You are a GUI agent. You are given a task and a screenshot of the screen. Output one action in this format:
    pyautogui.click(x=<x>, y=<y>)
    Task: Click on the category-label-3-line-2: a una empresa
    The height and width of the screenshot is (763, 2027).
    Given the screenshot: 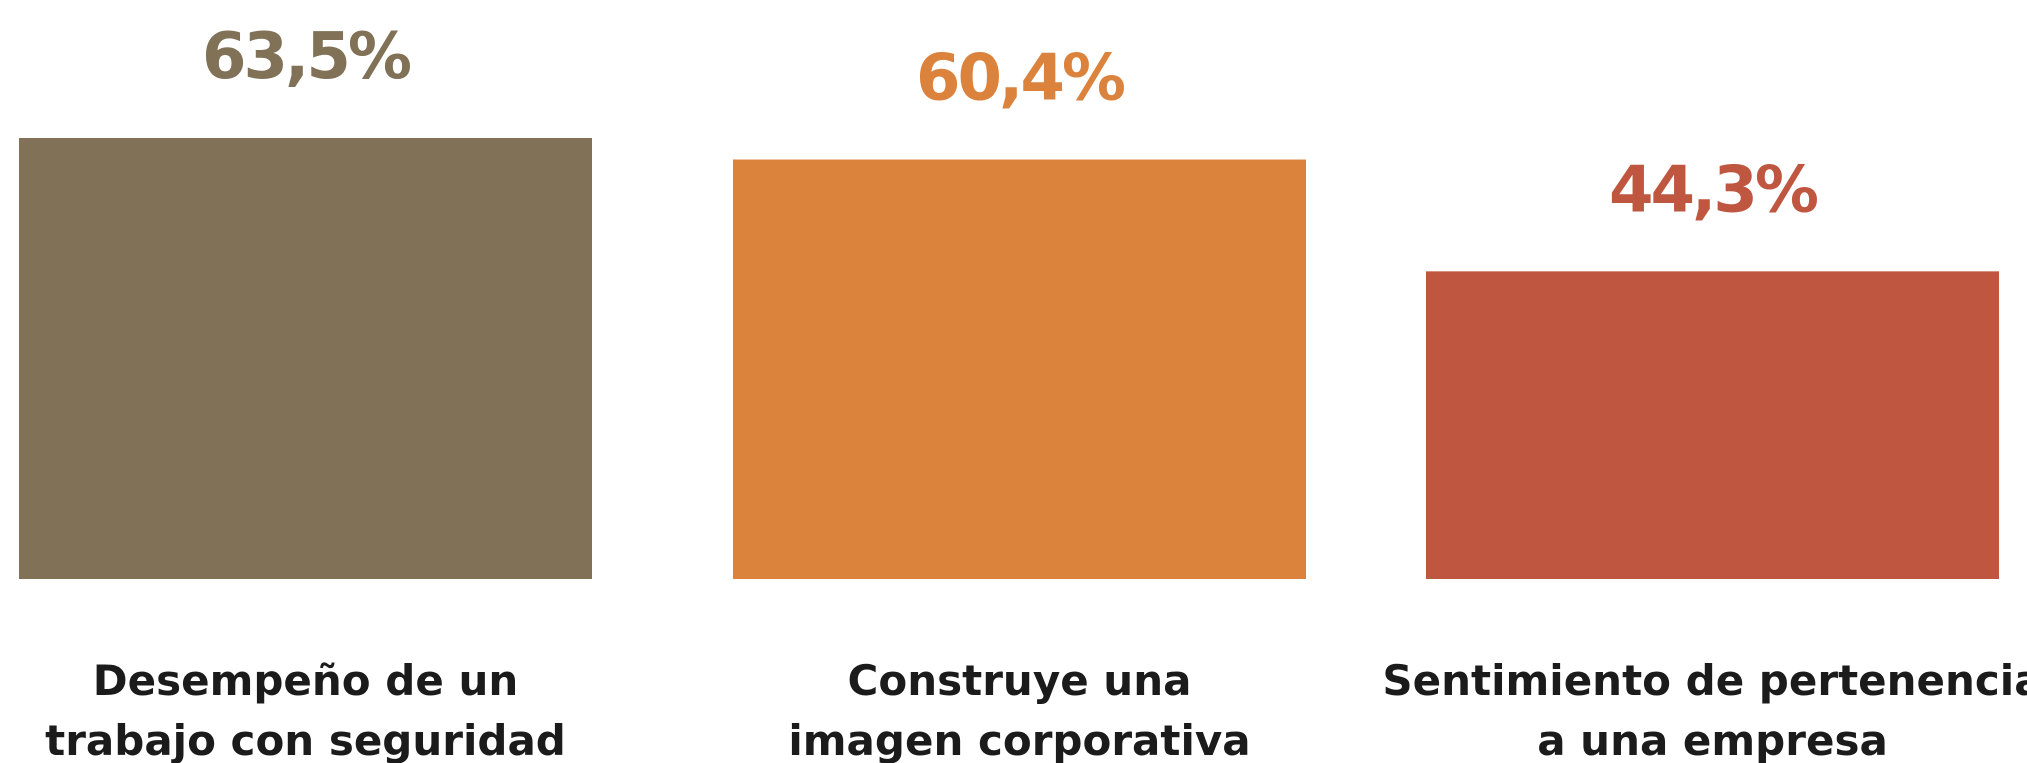 What is the action you would take?
    pyautogui.click(x=1712, y=739)
    